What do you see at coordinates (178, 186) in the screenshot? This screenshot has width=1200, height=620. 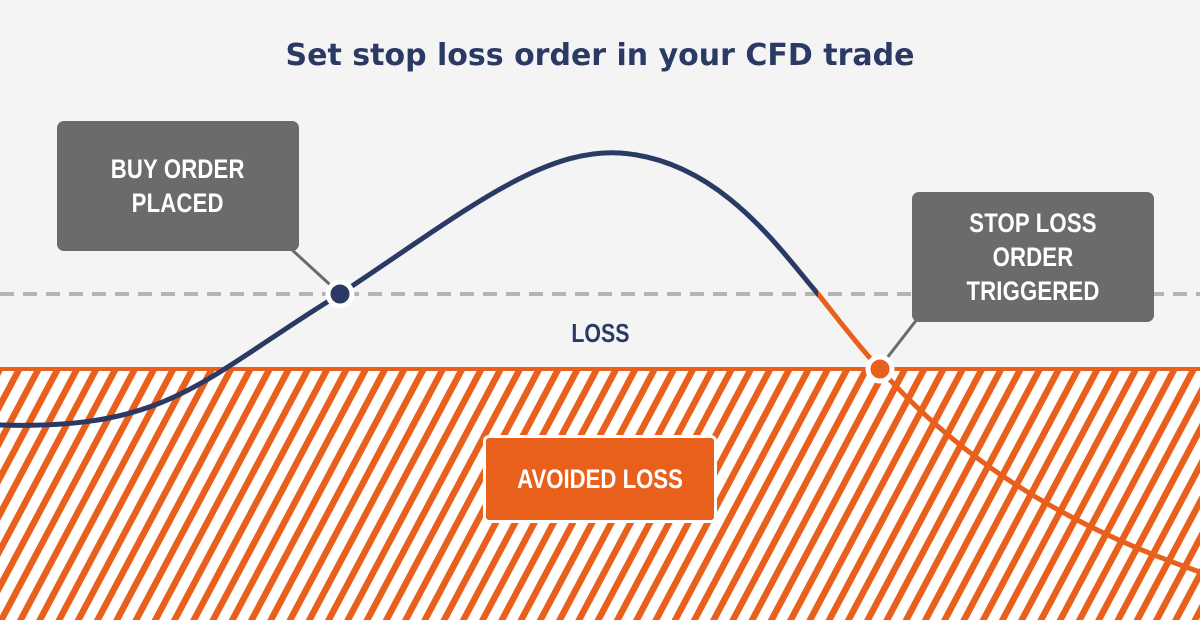 I see `buy-order-callout: BUY ORDER PLACED` at bounding box center [178, 186].